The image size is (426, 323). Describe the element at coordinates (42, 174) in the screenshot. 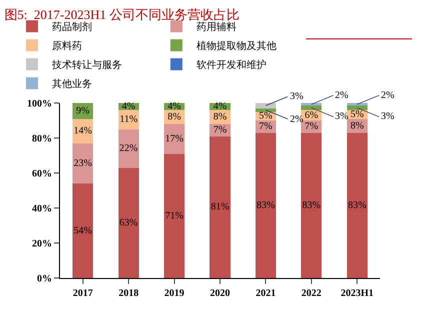

I see `y-tick-label: 60%` at that location.